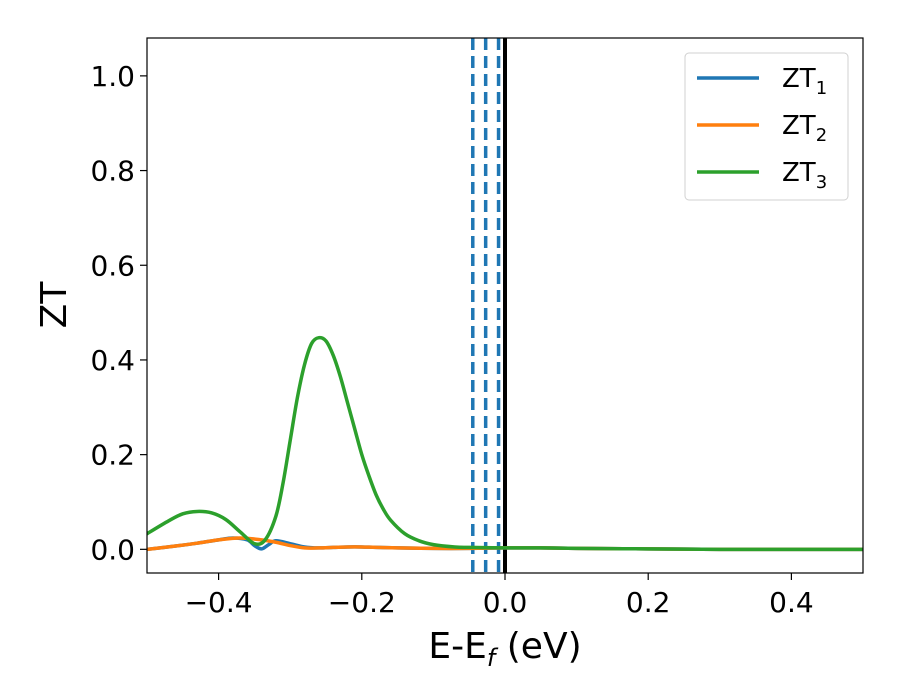 Image resolution: width=900 pixels, height=700 pixels. What do you see at coordinates (112, 76) in the screenshot?
I see `y-tick-label: 1.0` at bounding box center [112, 76].